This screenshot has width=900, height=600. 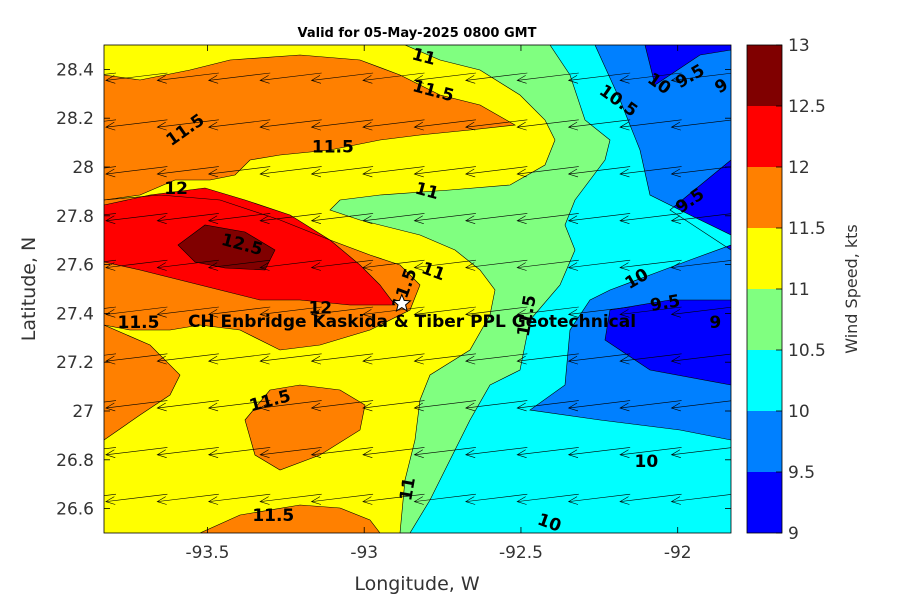 What do you see at coordinates (417, 33) in the screenshot?
I see `chart-title: Valid for 05-May-2025 0800 GMT` at bounding box center [417, 33].